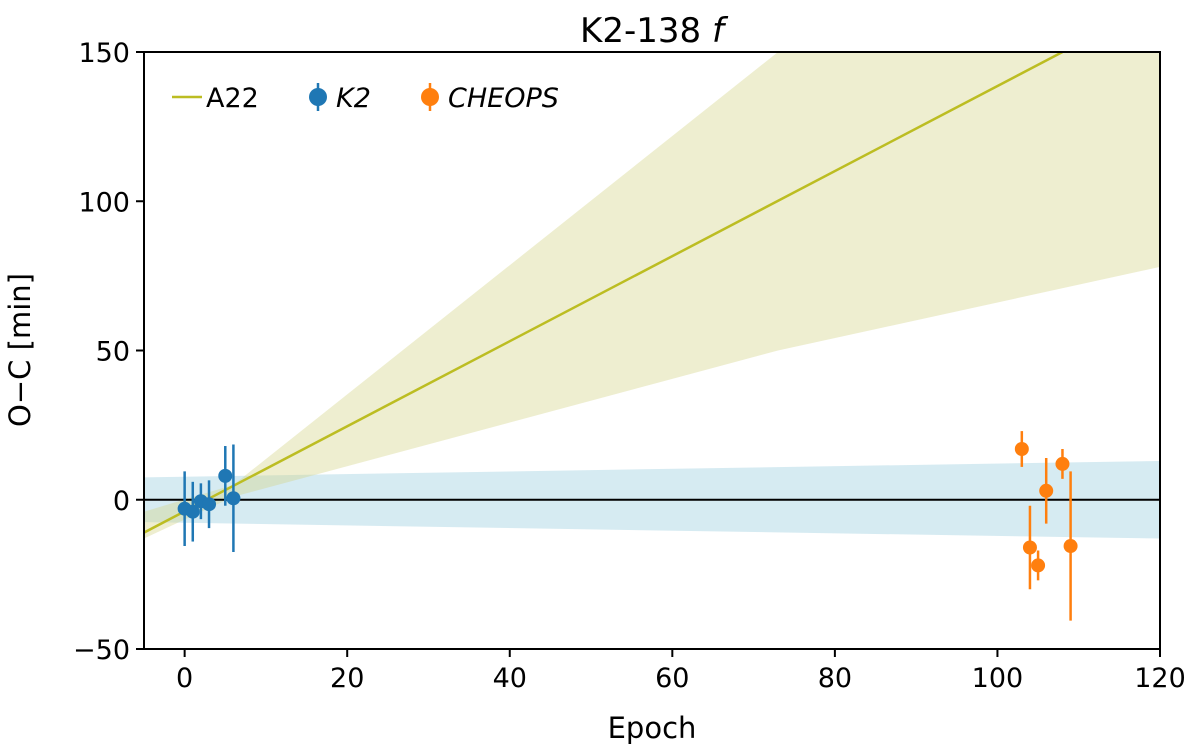  What do you see at coordinates (503, 98) in the screenshot?
I see `legend-label: CHEOPS` at bounding box center [503, 98].